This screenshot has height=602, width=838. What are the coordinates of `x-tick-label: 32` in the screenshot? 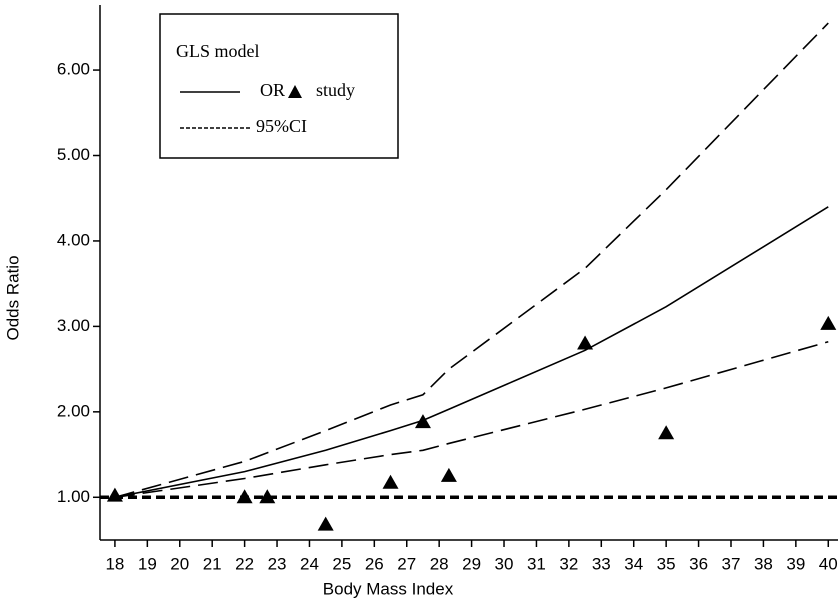 It's located at (568, 563).